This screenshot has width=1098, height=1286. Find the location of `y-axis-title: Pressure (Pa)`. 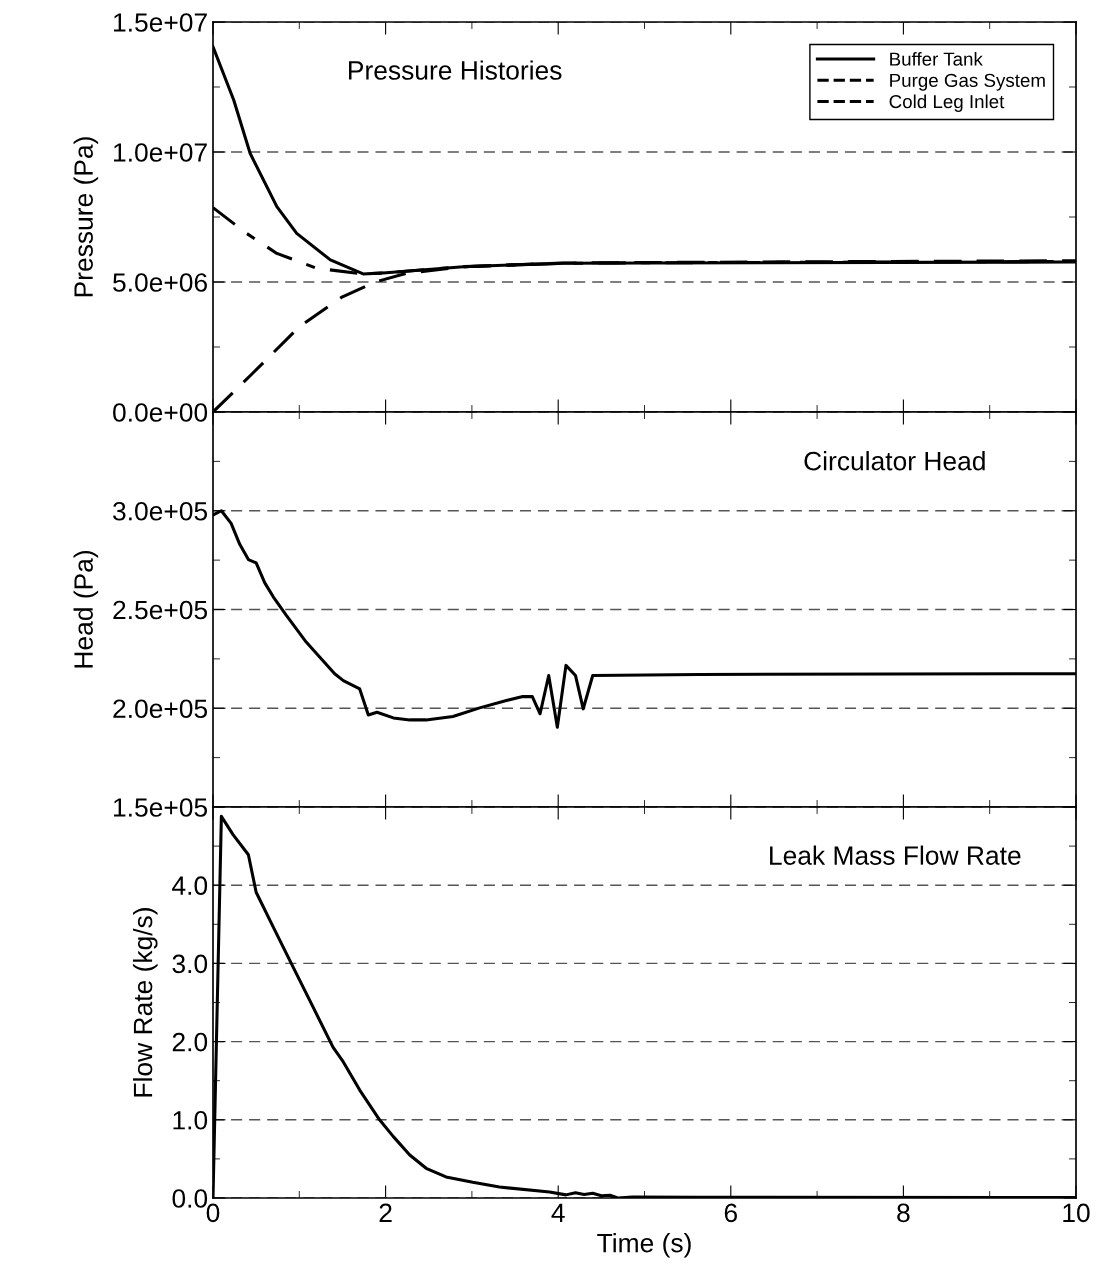

y-axis-title: Pressure (Pa) is located at coordinates (86, 217).